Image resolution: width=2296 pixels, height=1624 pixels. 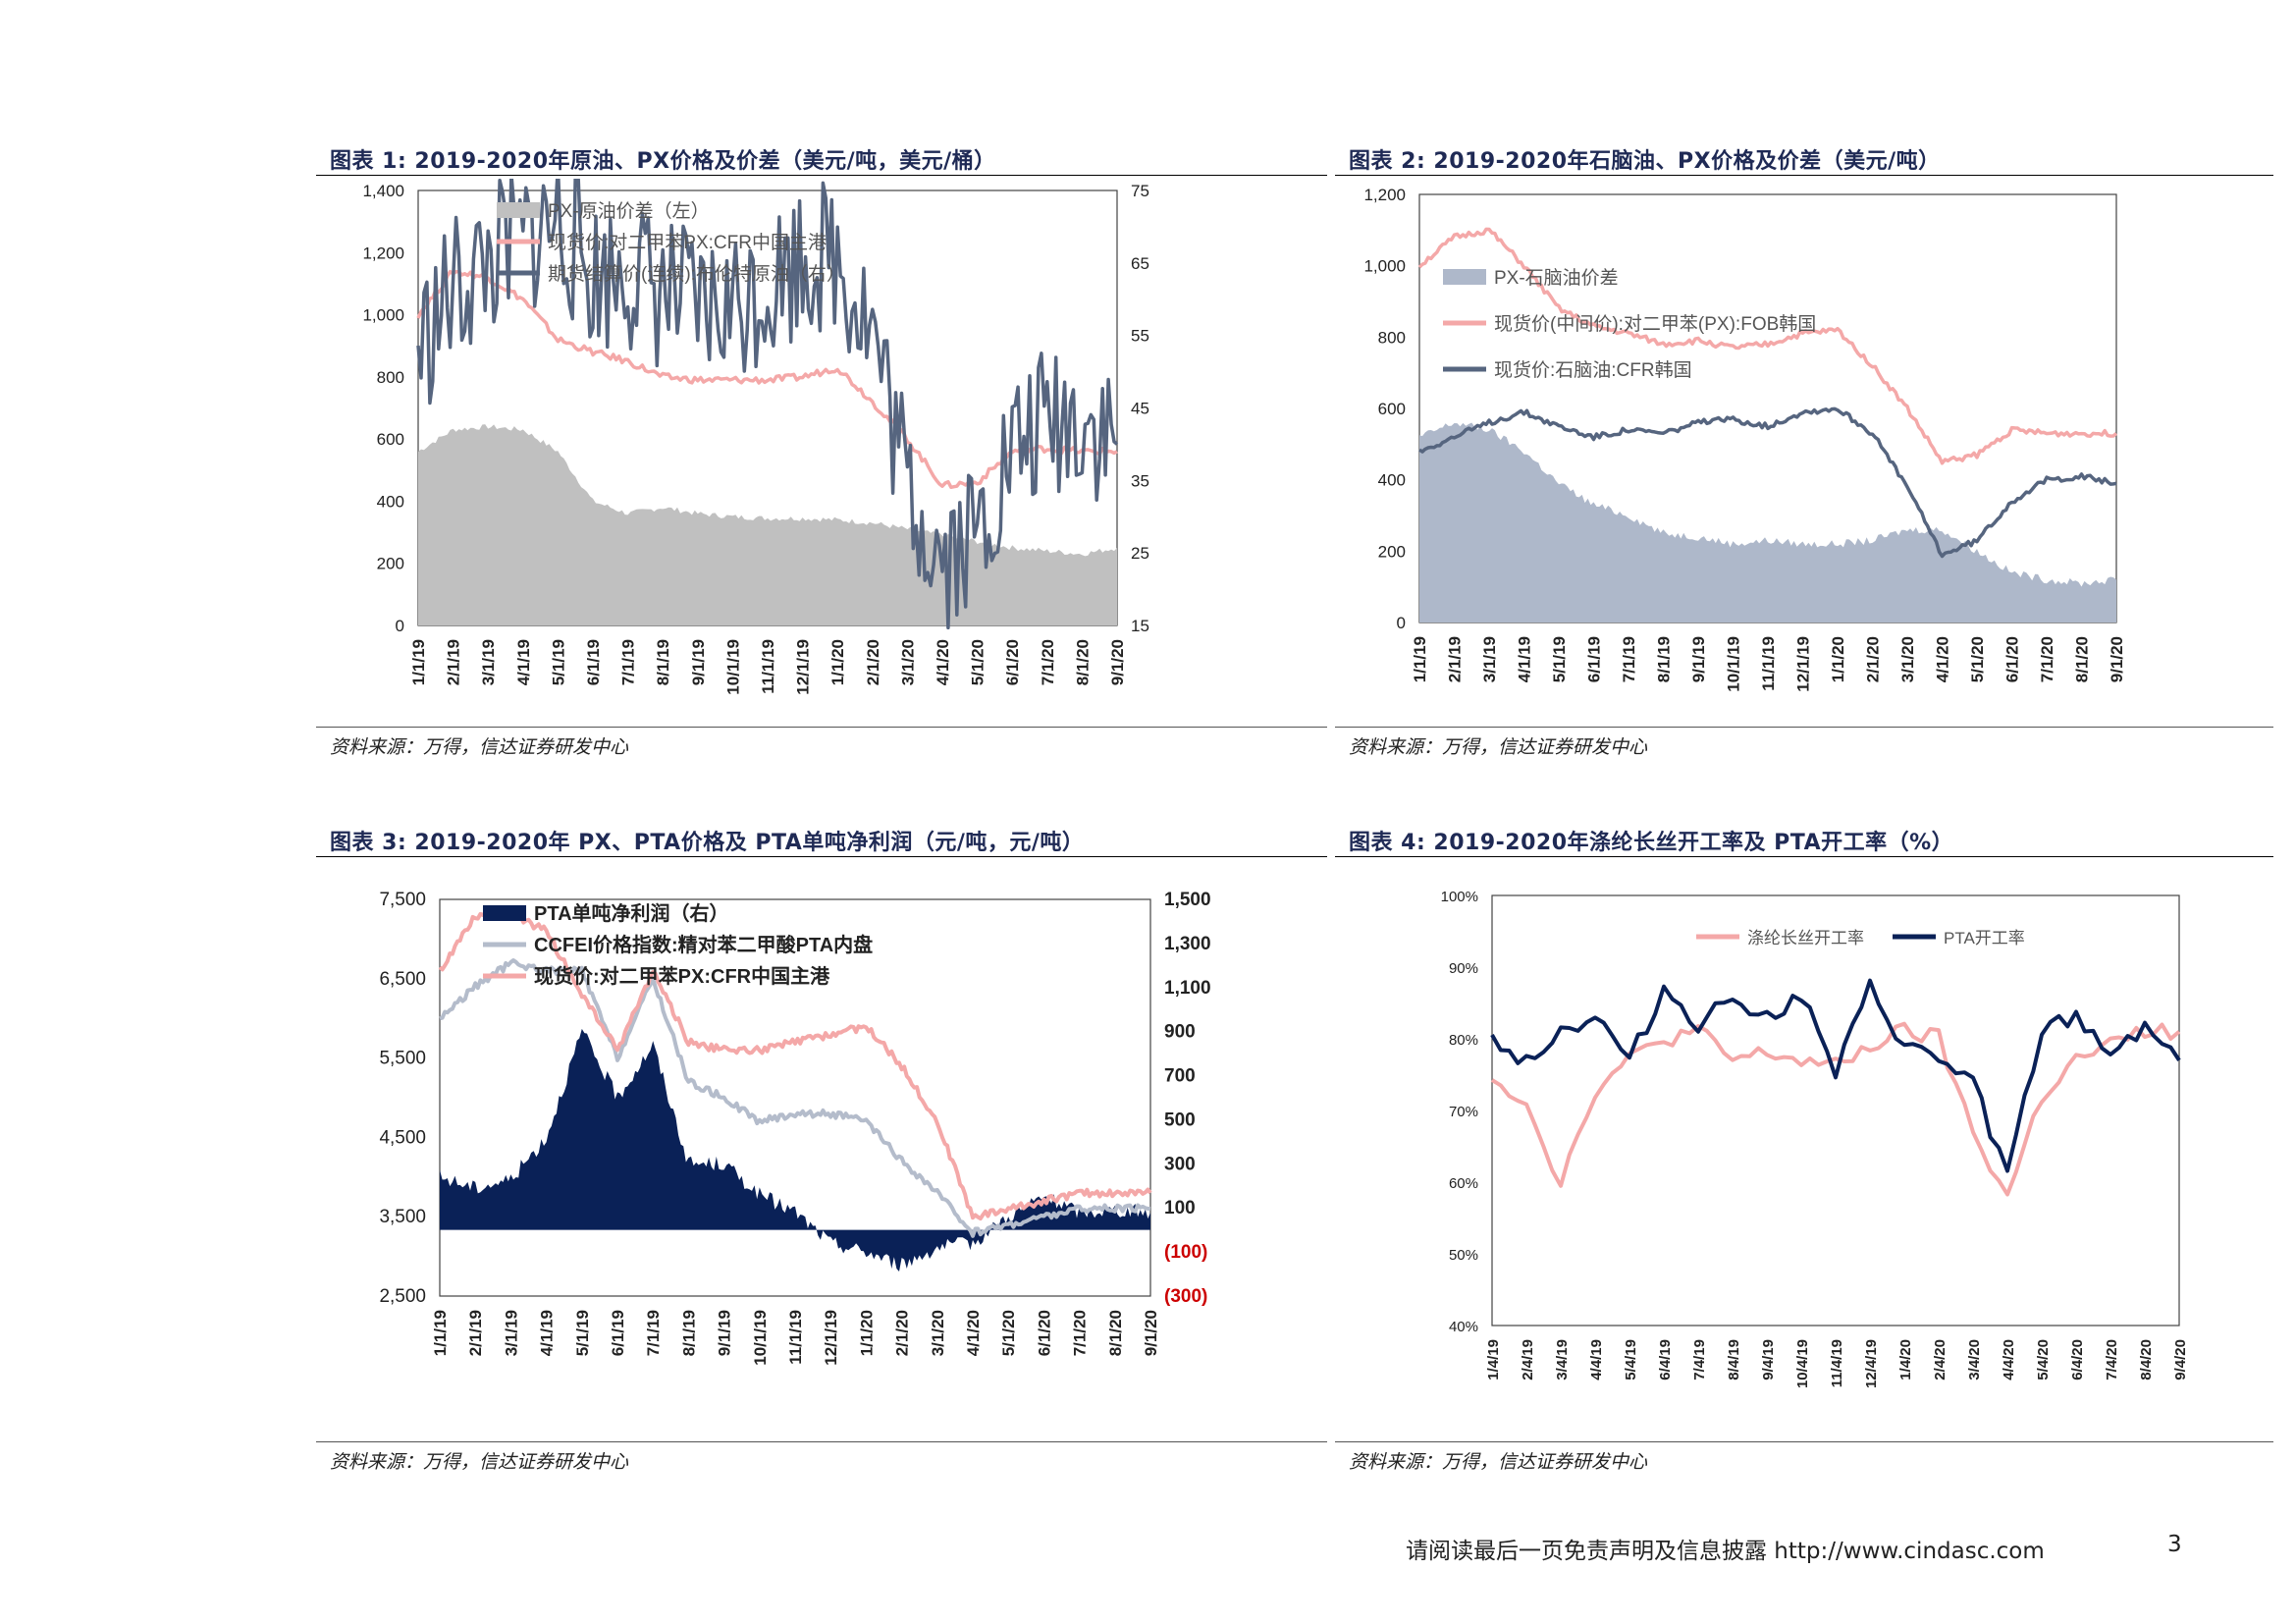 I want to click on chart-3-xtick-9: 10/1/19, so click(x=760, y=1338).